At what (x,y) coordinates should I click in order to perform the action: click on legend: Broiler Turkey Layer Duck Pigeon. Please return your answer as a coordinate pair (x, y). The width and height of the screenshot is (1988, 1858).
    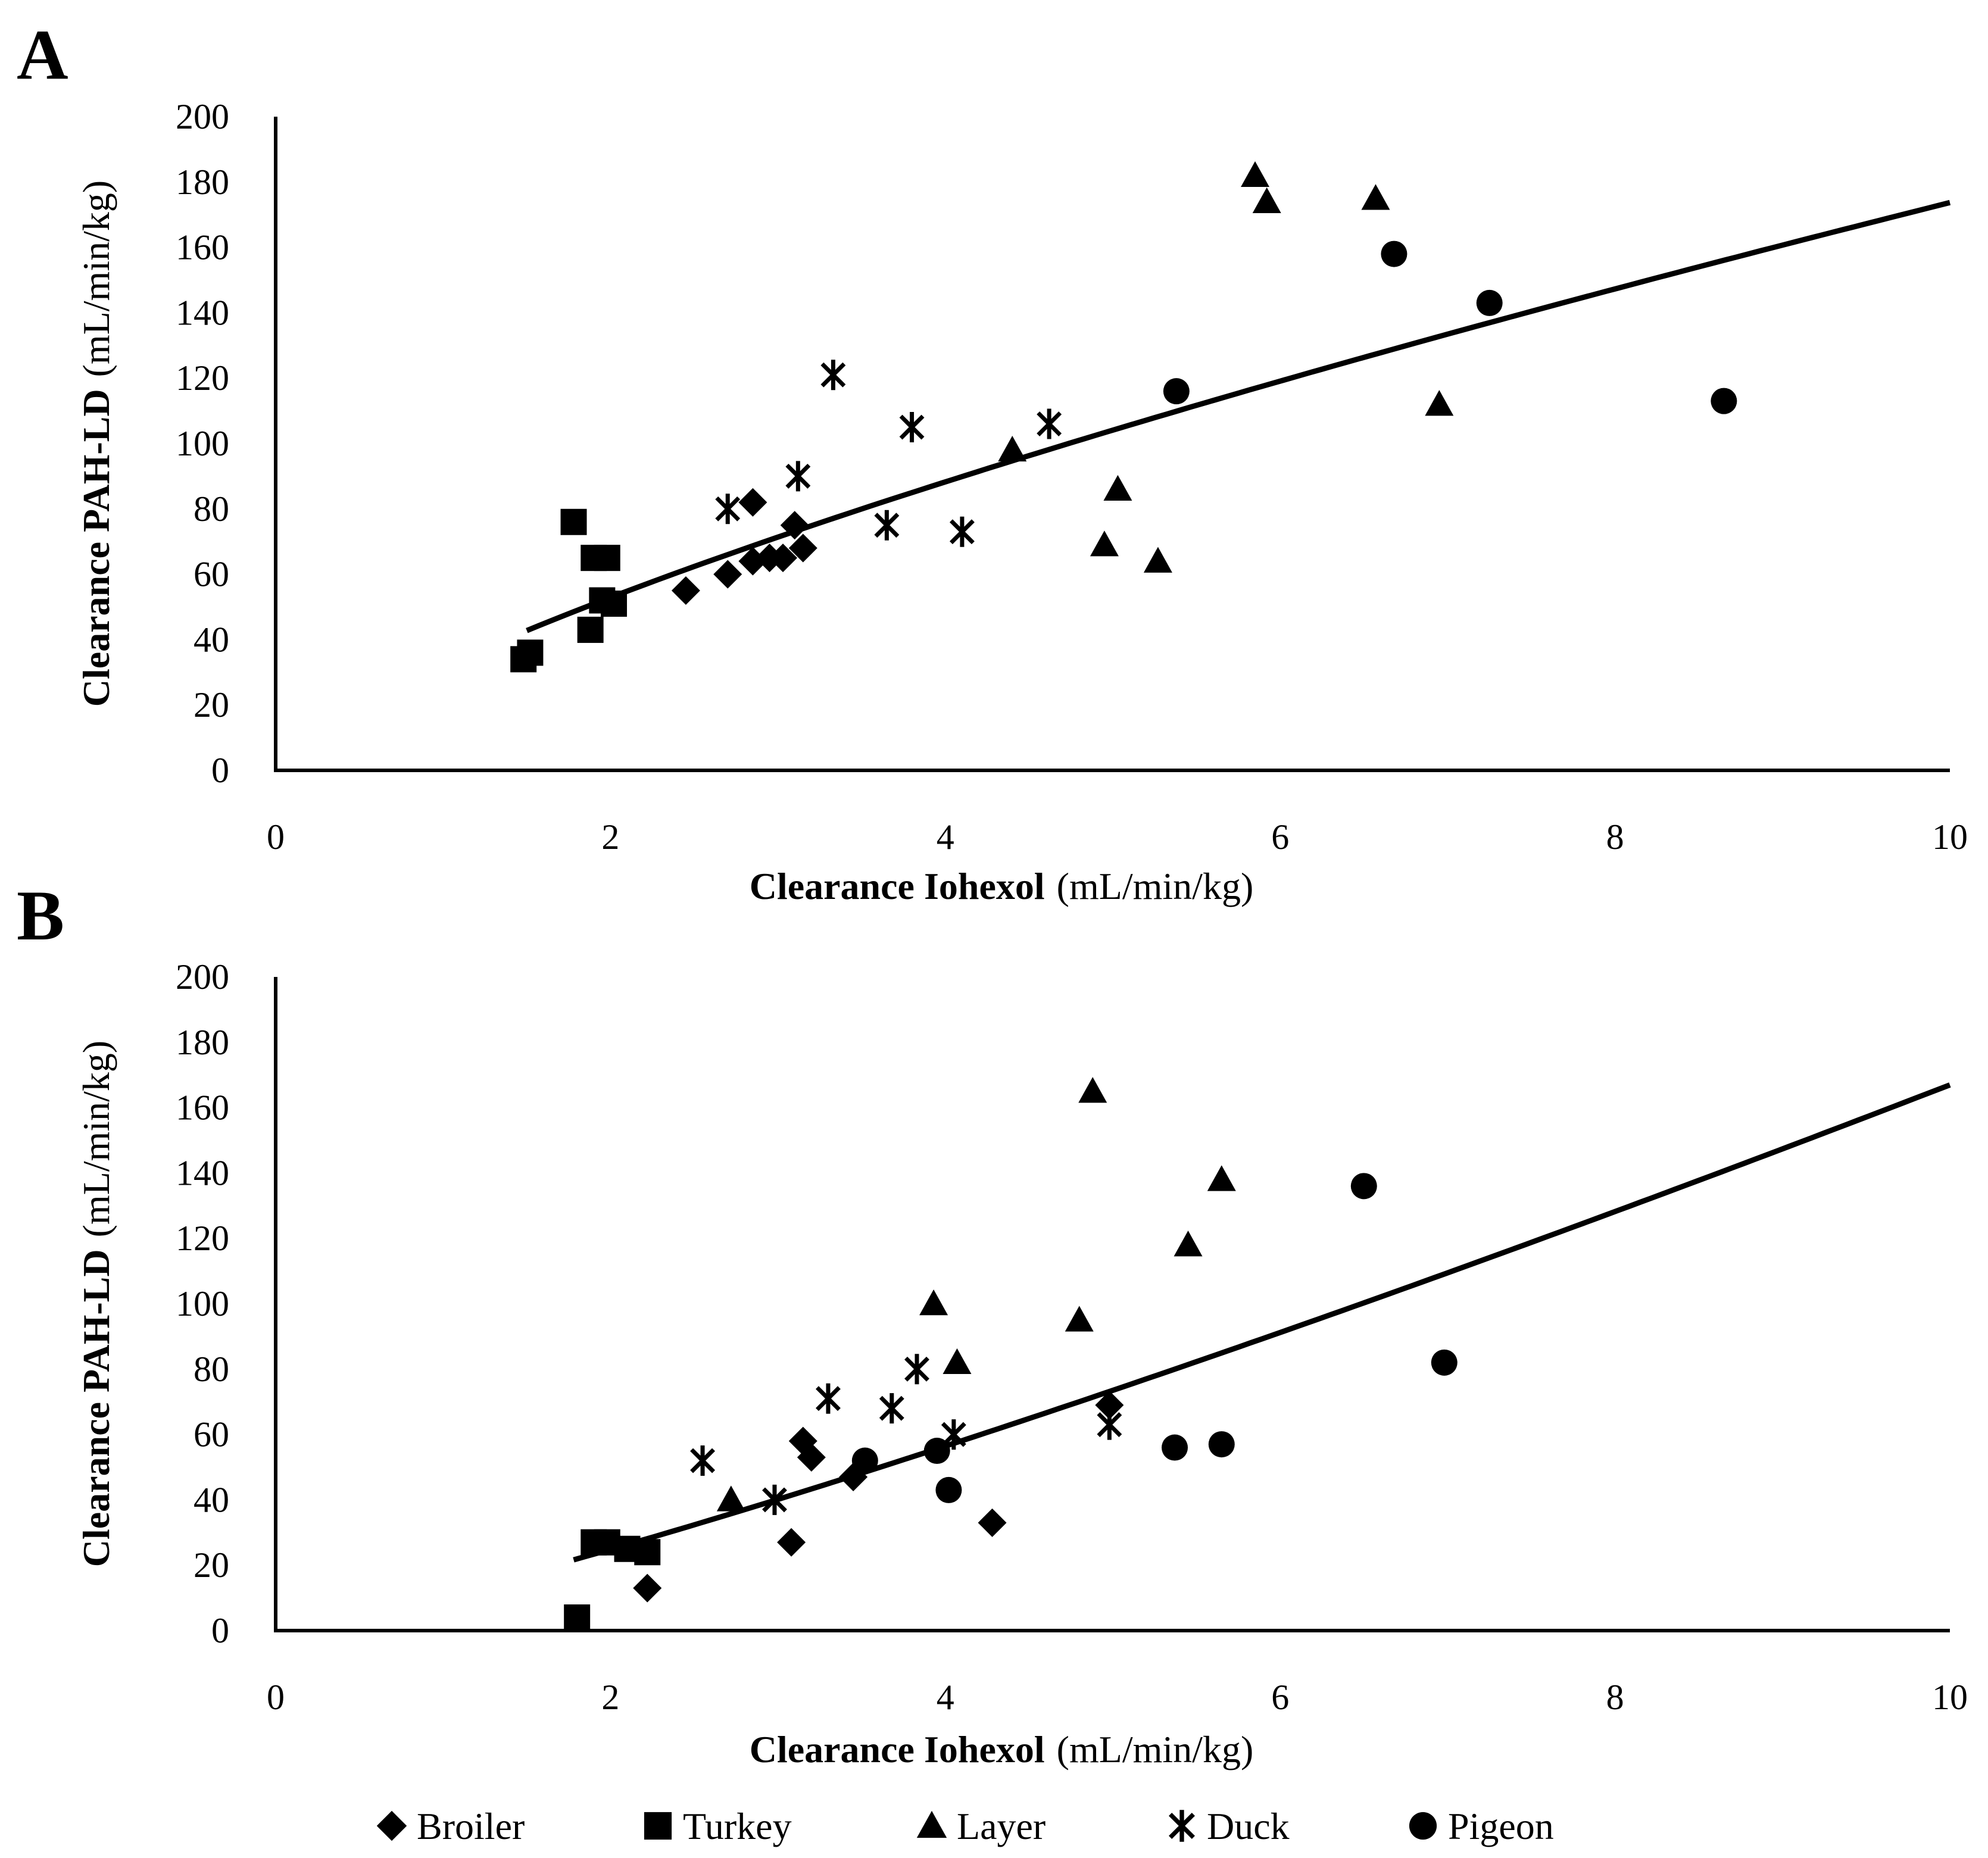
    Looking at the image, I should click on (965, 1826).